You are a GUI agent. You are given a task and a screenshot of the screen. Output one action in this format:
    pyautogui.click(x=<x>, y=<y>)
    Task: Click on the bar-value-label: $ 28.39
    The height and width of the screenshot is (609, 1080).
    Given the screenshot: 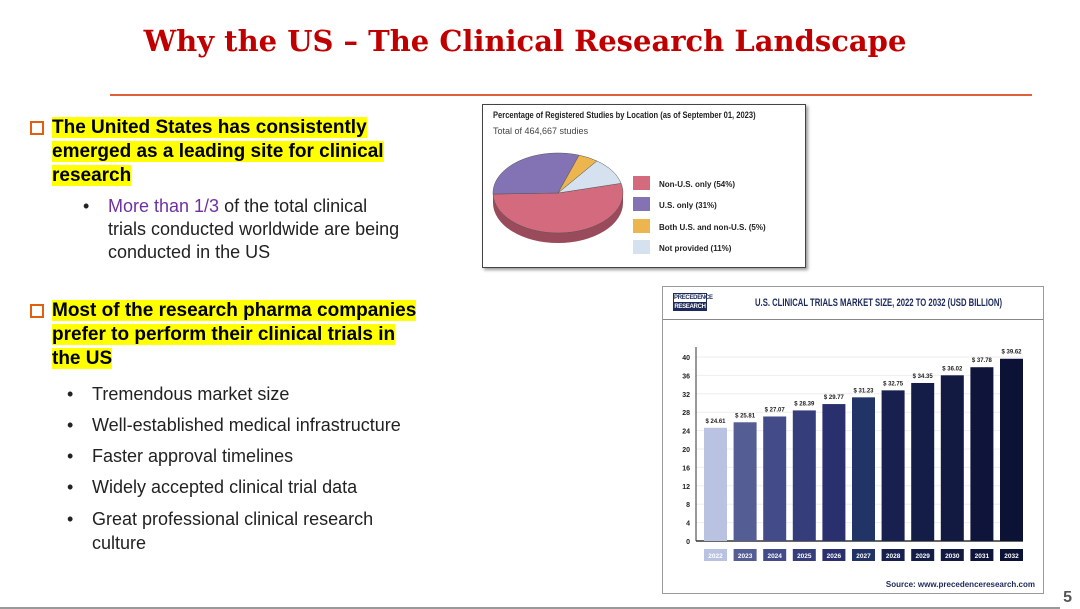 What is the action you would take?
    pyautogui.click(x=804, y=404)
    